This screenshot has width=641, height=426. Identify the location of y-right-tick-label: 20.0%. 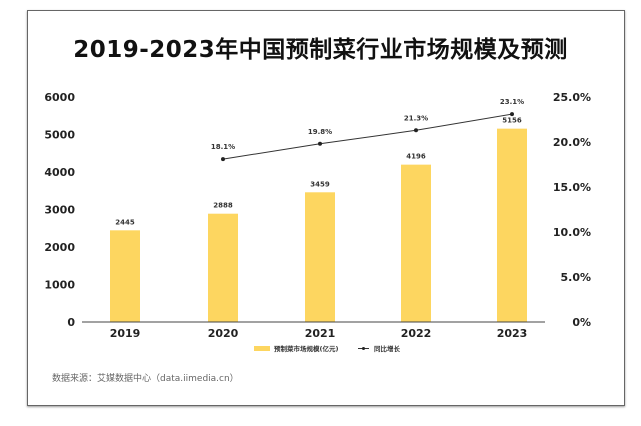
(572, 142).